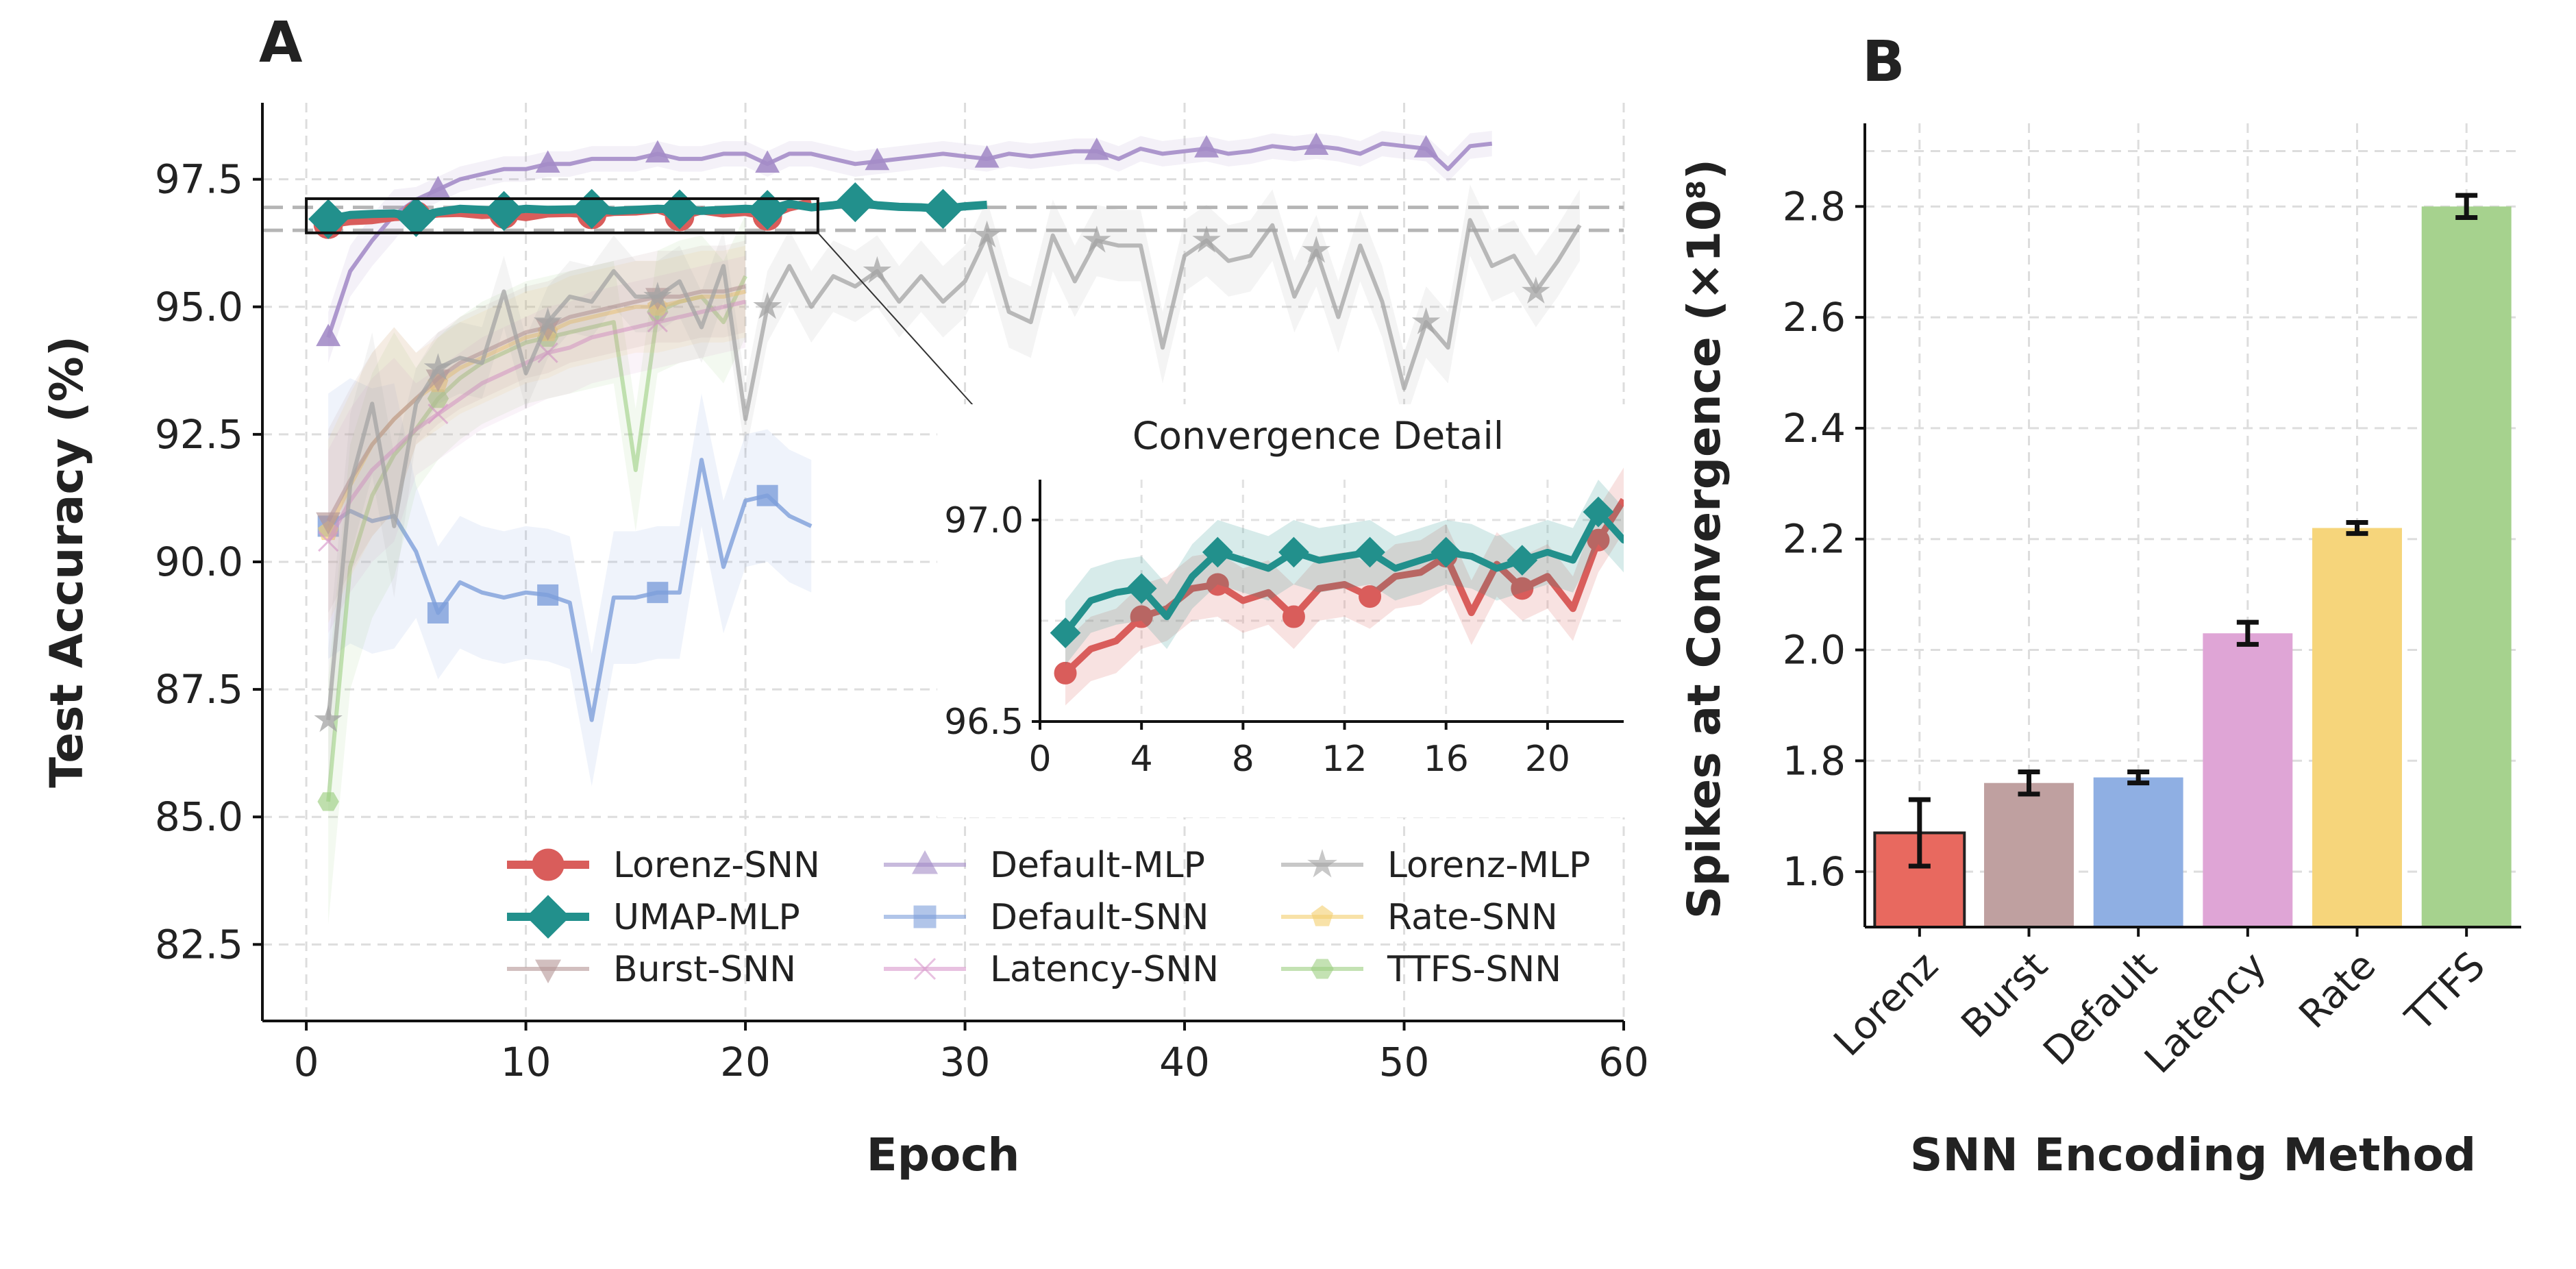  Describe the element at coordinates (328, 523) in the screenshot. I see `marker-burst-snn` at that location.